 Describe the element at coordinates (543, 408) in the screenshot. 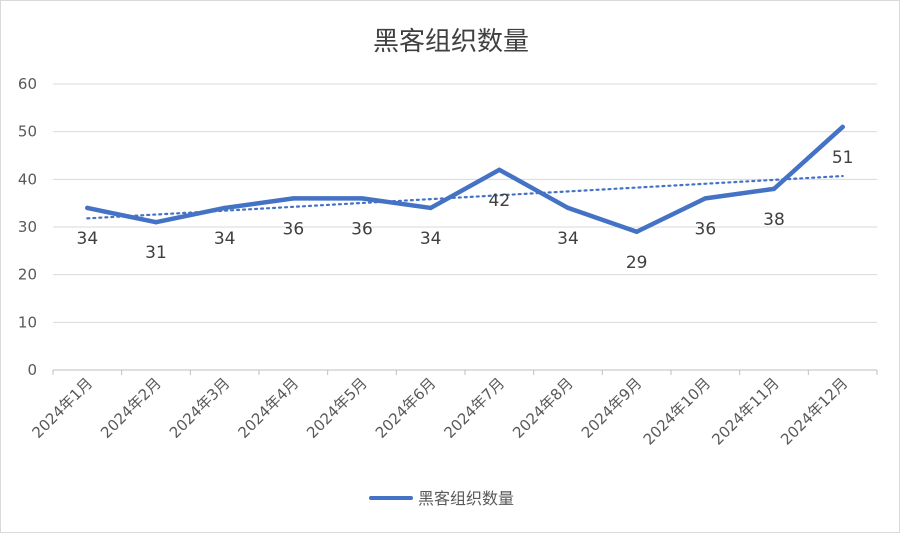

I see `x-tick-label: 2024年8月` at that location.